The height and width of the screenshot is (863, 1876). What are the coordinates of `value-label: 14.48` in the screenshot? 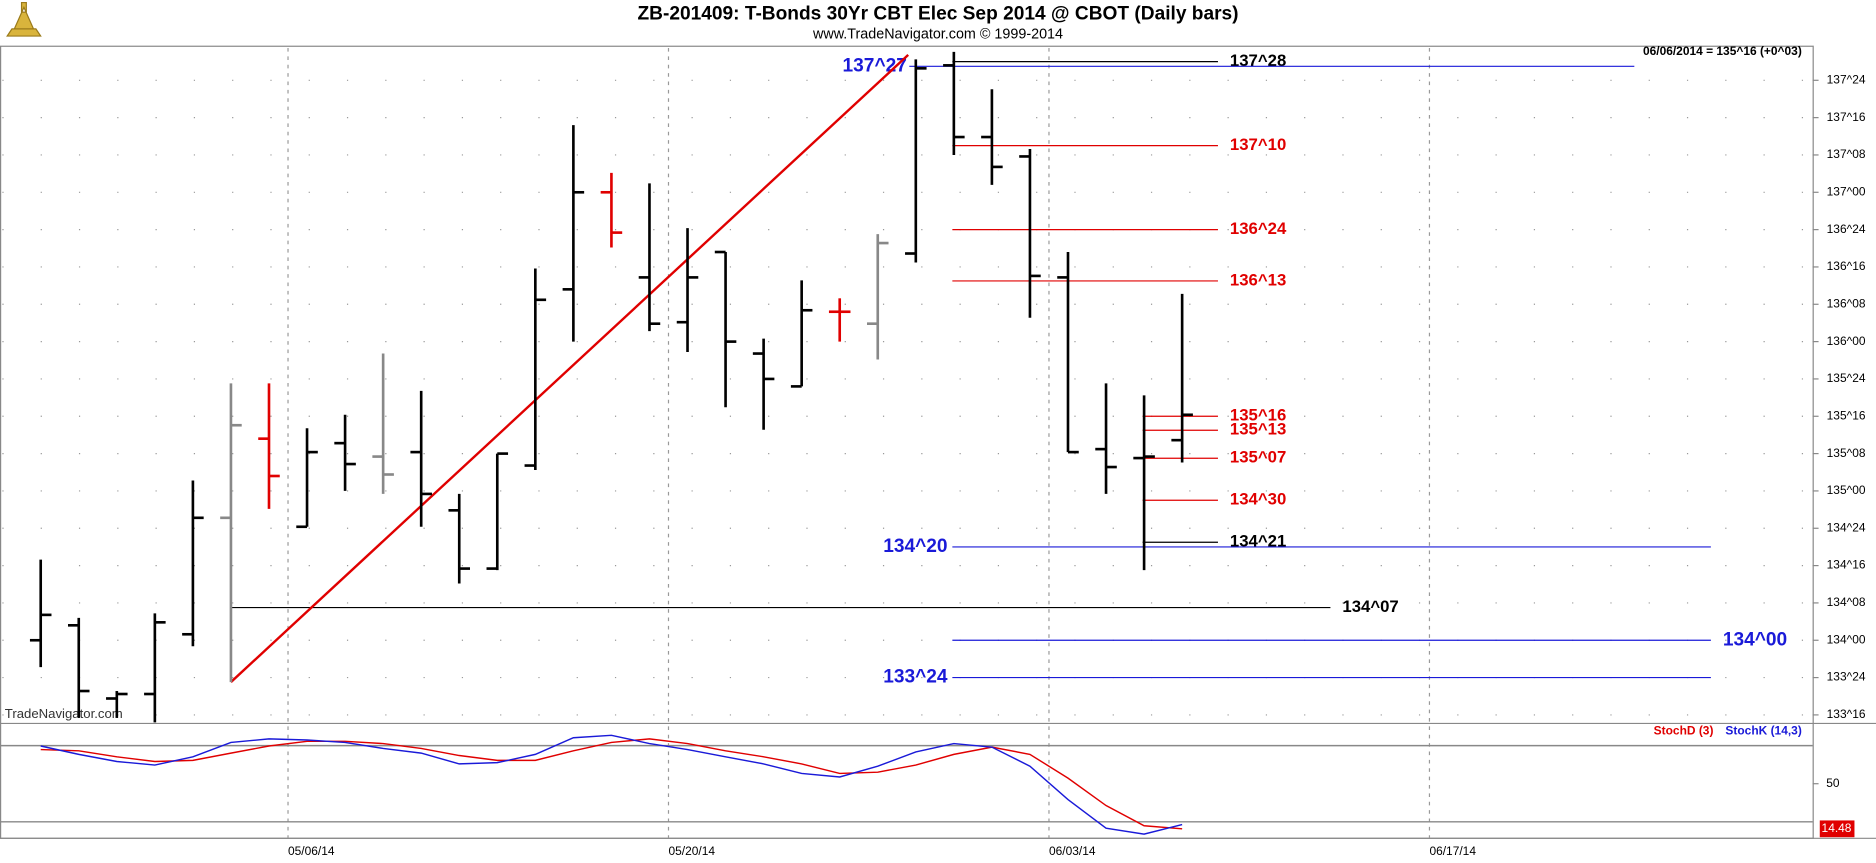 It's located at (1837, 828).